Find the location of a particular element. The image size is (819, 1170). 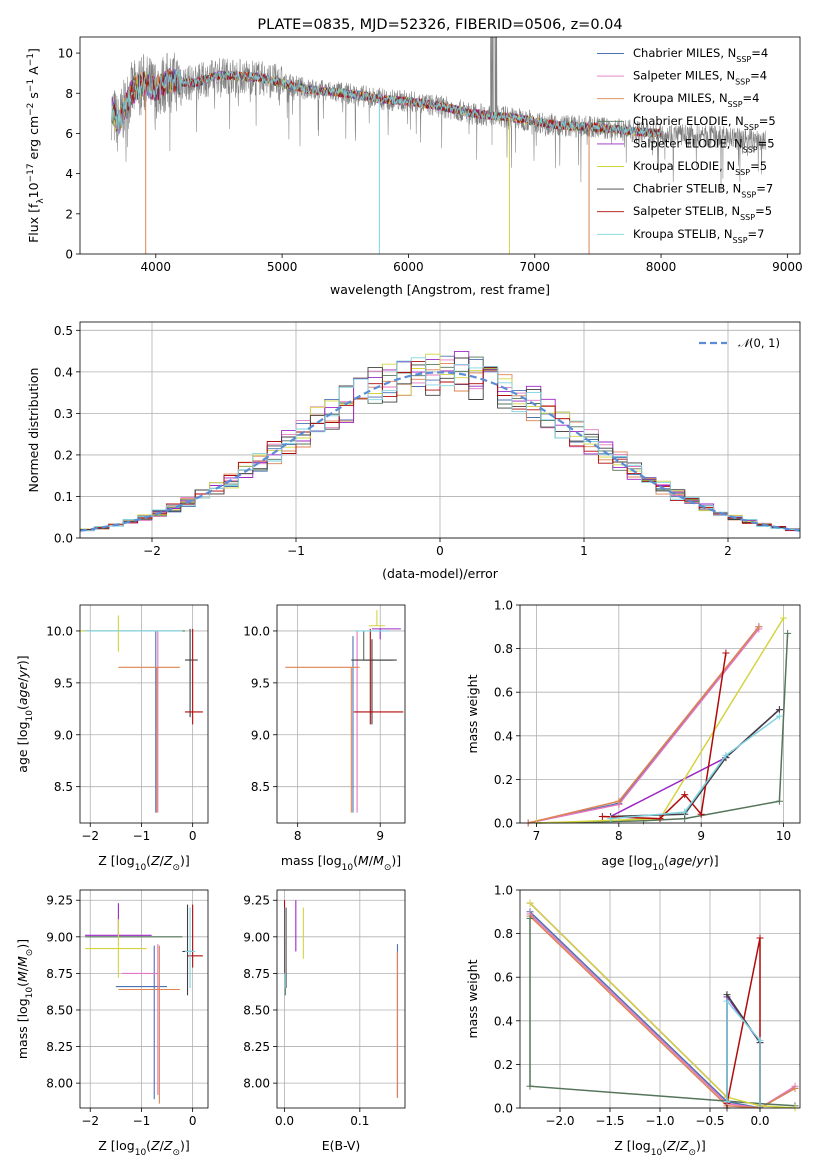

observed-spectrum is located at coordinates (438, 115).